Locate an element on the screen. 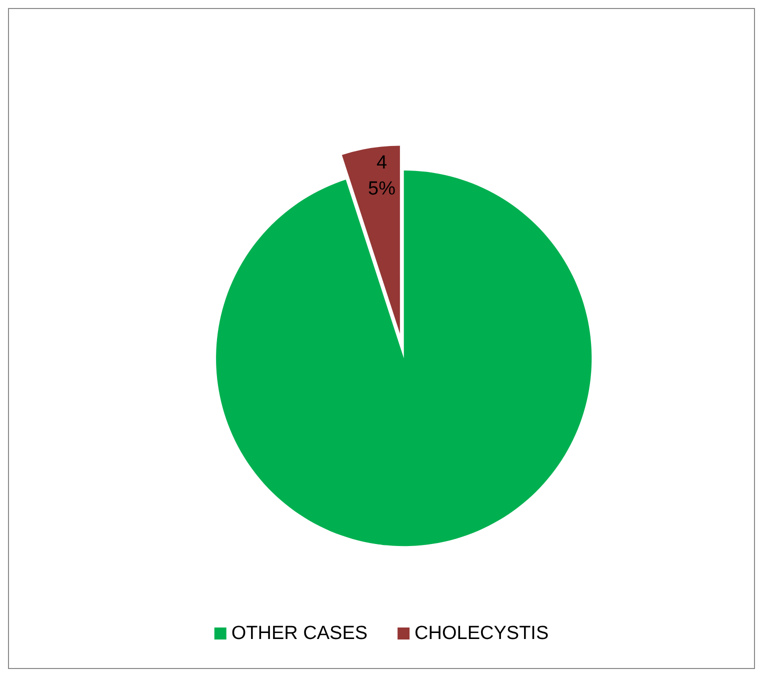 Image resolution: width=763 pixels, height=677 pixels. legend-label: OTHER CASES is located at coordinates (299, 633).